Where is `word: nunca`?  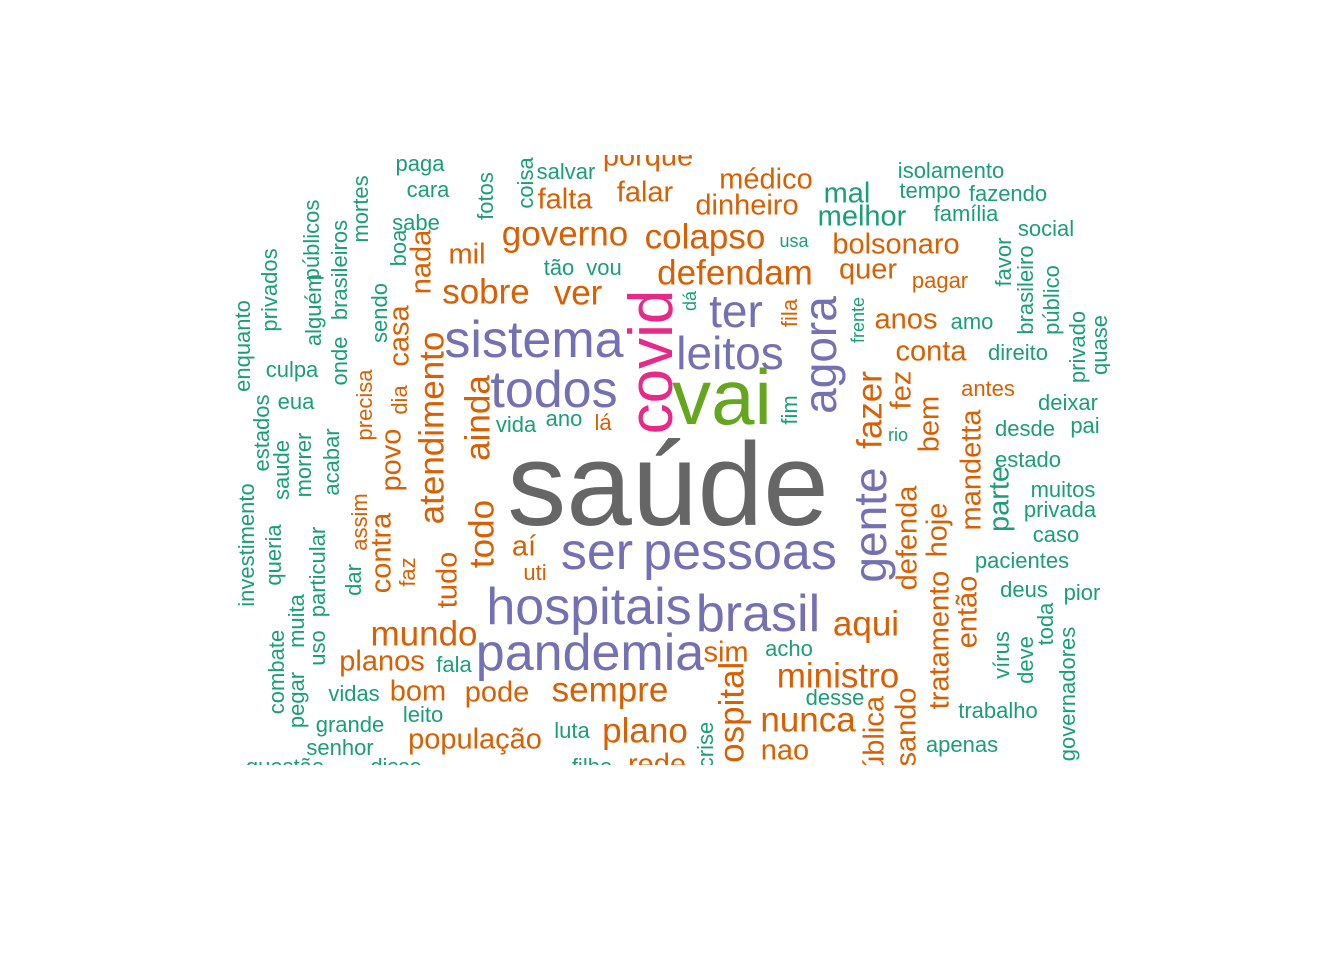
word: nunca is located at coordinates (808, 720).